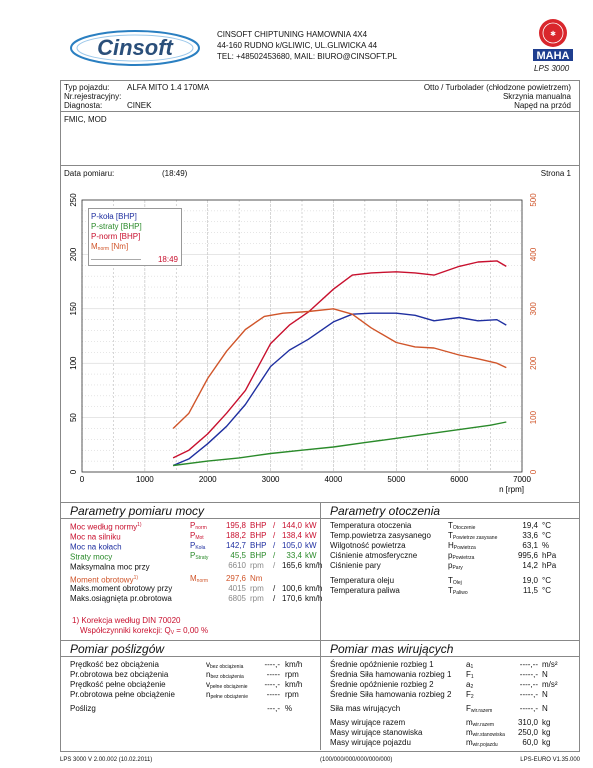 The width and height of the screenshot is (593, 768). Describe the element at coordinates (83, 105) in the screenshot. I see `diagnostician-label: Diagnosta:` at that location.